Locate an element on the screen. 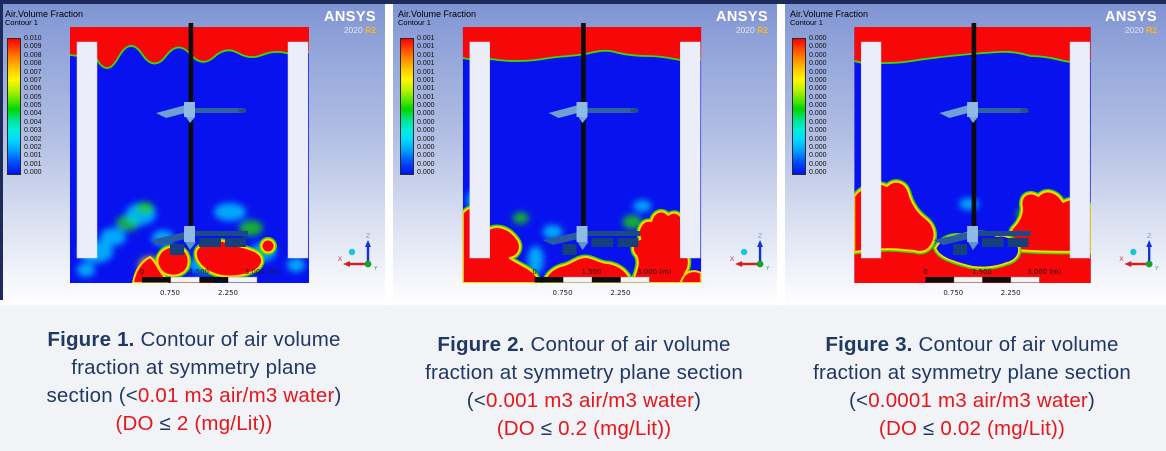 This screenshot has height=451, width=1166. legend-tick-label: 0.002 is located at coordinates (33, 147).